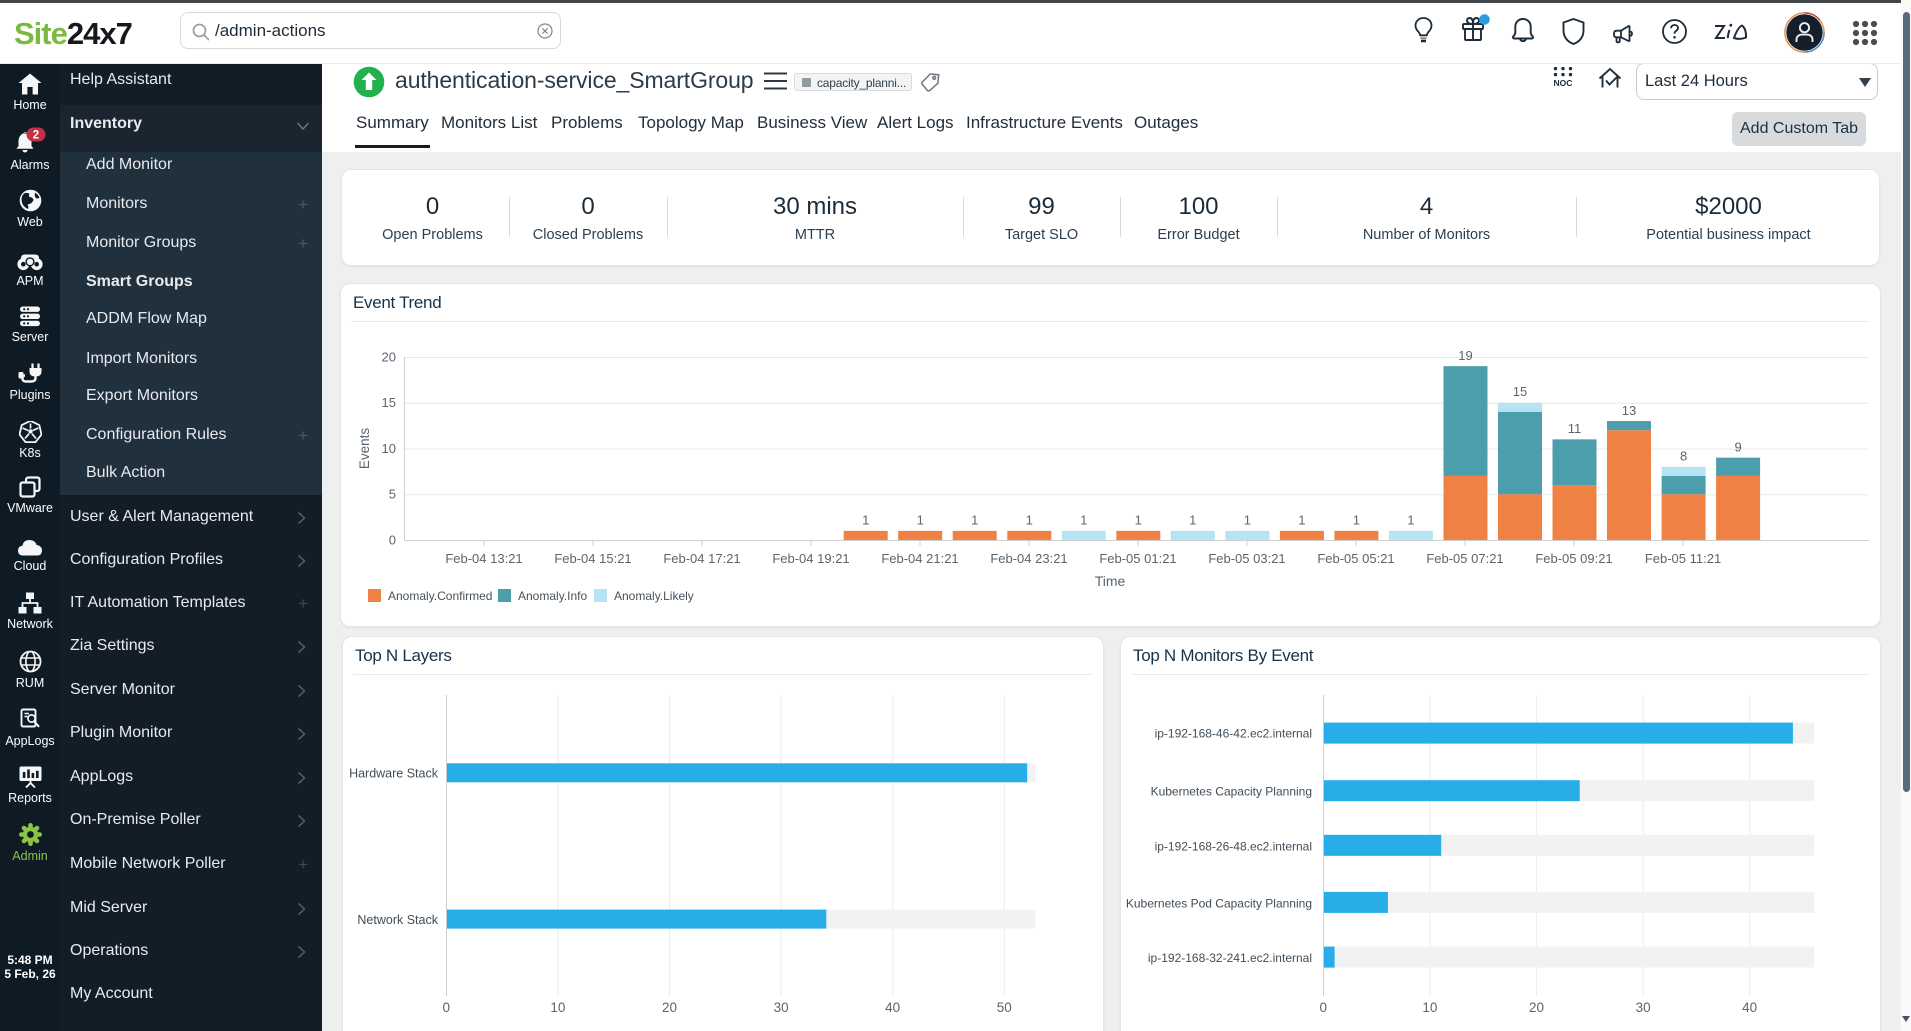  I want to click on svg-text: ip-192-168-26-48.ec2.internal, so click(1233, 846).